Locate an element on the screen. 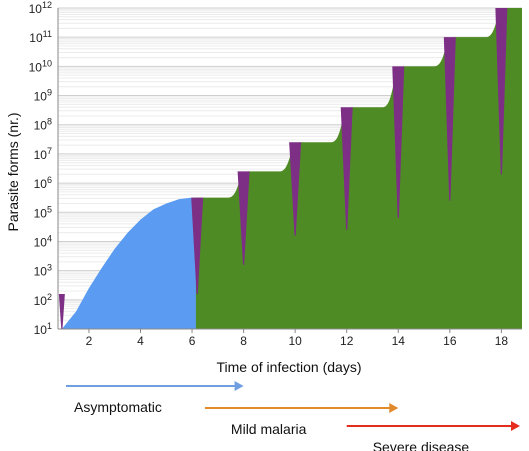 The width and height of the screenshot is (529, 451). y-tick-label: 10² is located at coordinates (43, 300).